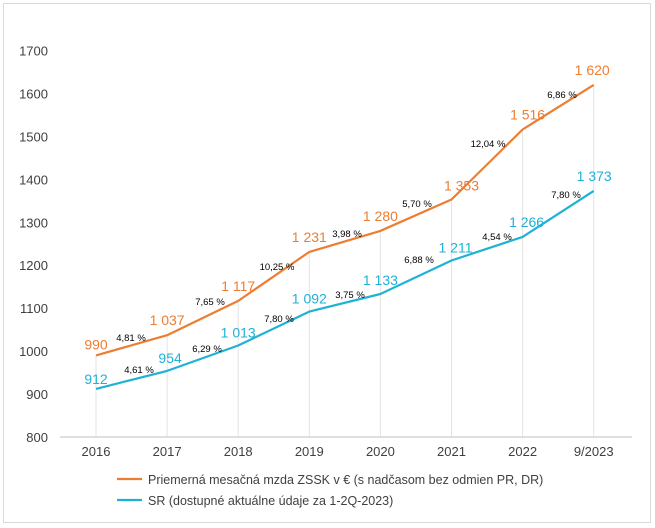  What do you see at coordinates (350, 295) in the screenshot?
I see `growth-label-sr: 3,75 %` at bounding box center [350, 295].